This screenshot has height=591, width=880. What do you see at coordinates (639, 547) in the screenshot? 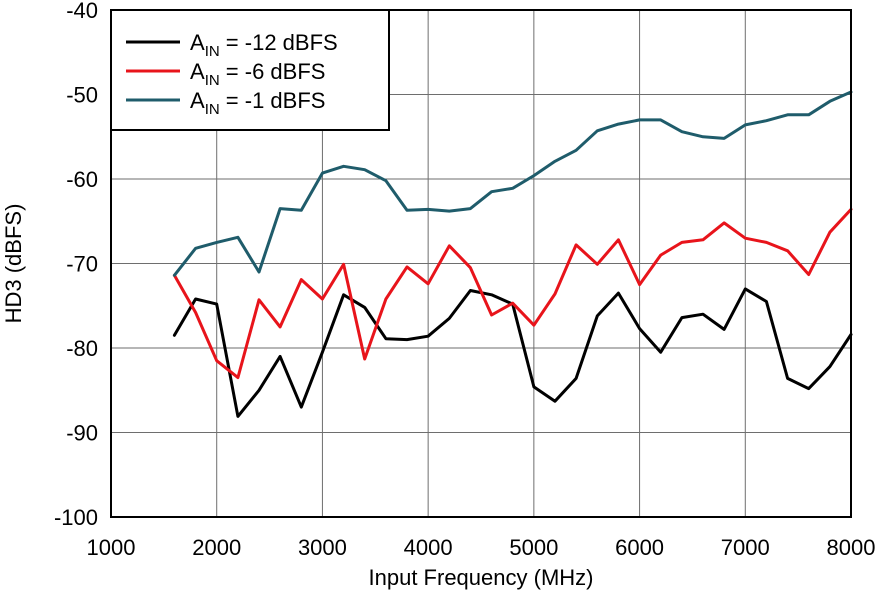
I see `x-tick-label: 6000` at bounding box center [639, 547].